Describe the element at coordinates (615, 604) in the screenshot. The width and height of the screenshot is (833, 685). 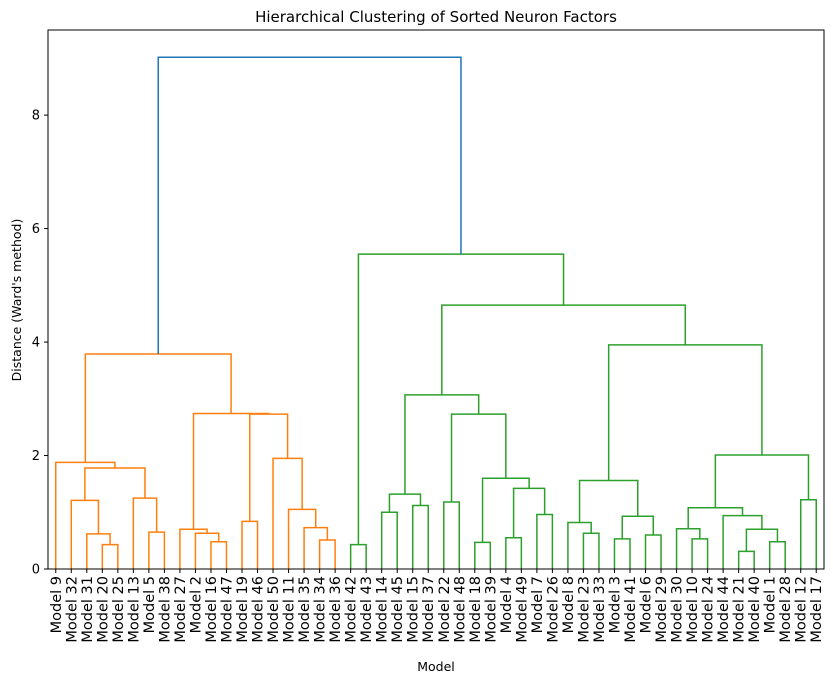
I see `x-tick-label: Model 3` at that location.